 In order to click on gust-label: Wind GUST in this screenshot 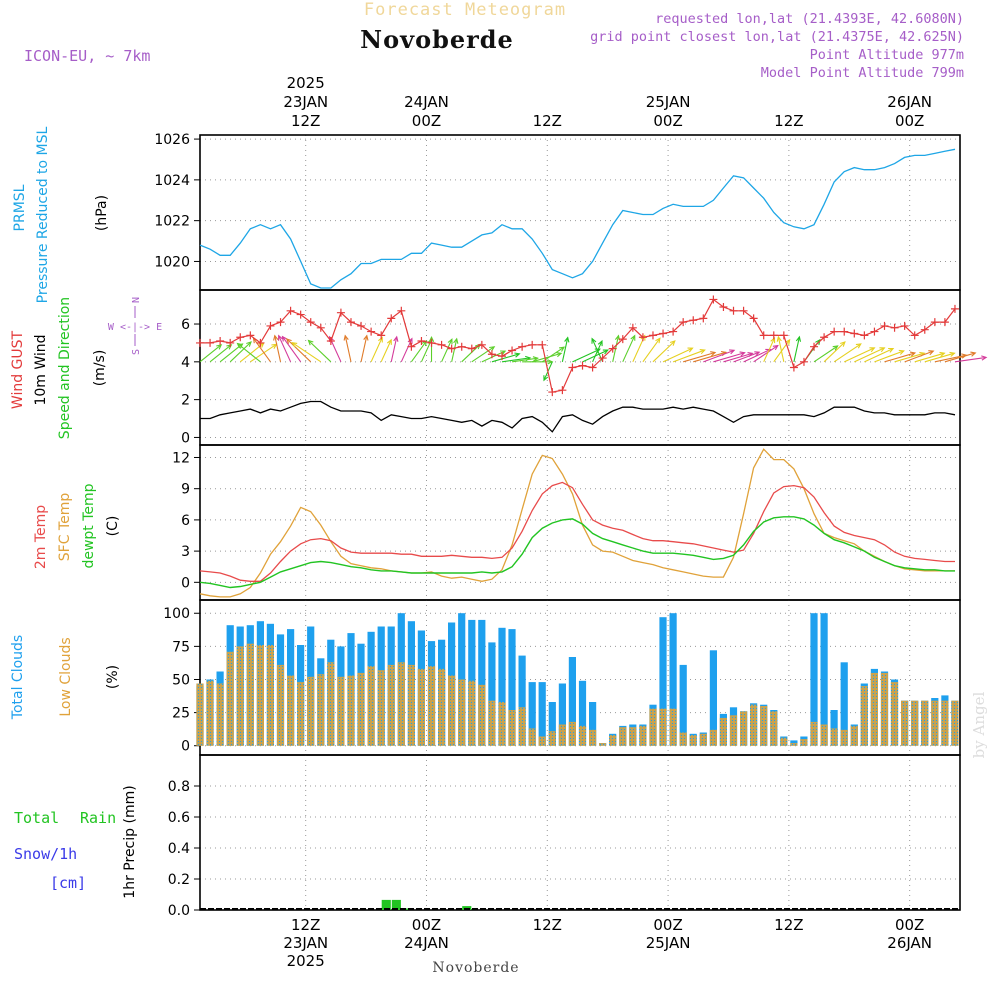, I will do `click(18, 369)`.